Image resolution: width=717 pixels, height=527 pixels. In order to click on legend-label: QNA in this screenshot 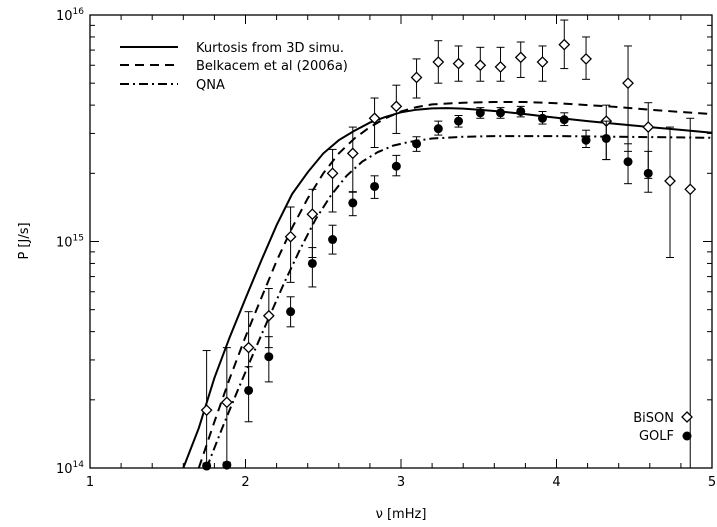, I will do `click(210, 85)`.